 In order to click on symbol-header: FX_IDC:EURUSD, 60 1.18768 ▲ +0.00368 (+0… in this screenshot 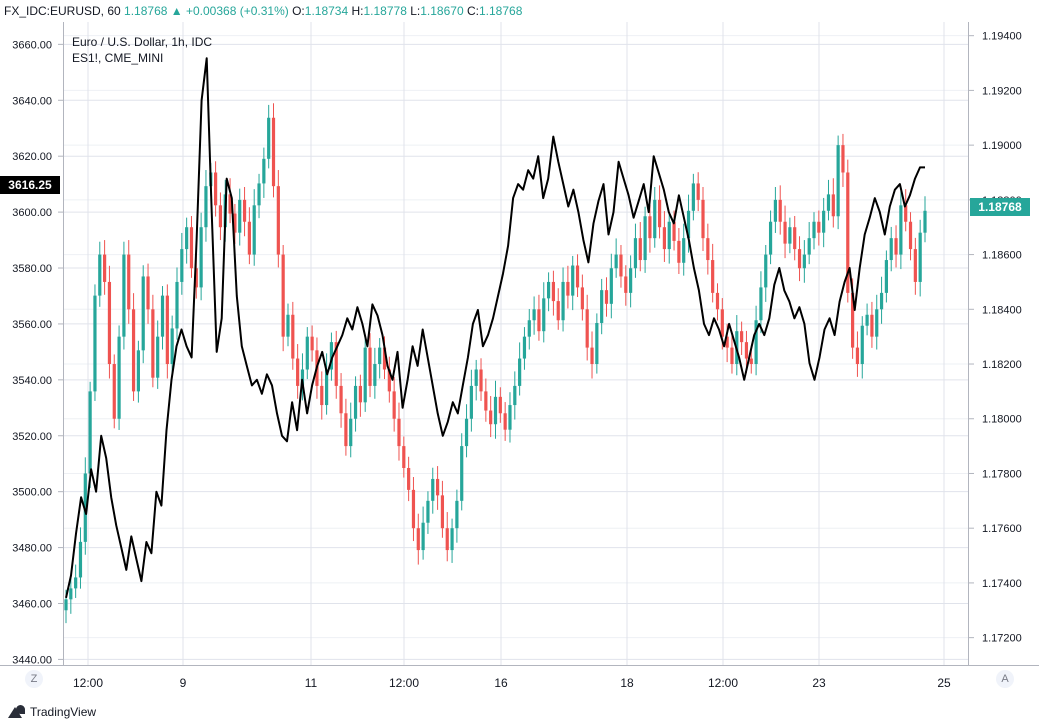, I will do `click(519, 11)`.